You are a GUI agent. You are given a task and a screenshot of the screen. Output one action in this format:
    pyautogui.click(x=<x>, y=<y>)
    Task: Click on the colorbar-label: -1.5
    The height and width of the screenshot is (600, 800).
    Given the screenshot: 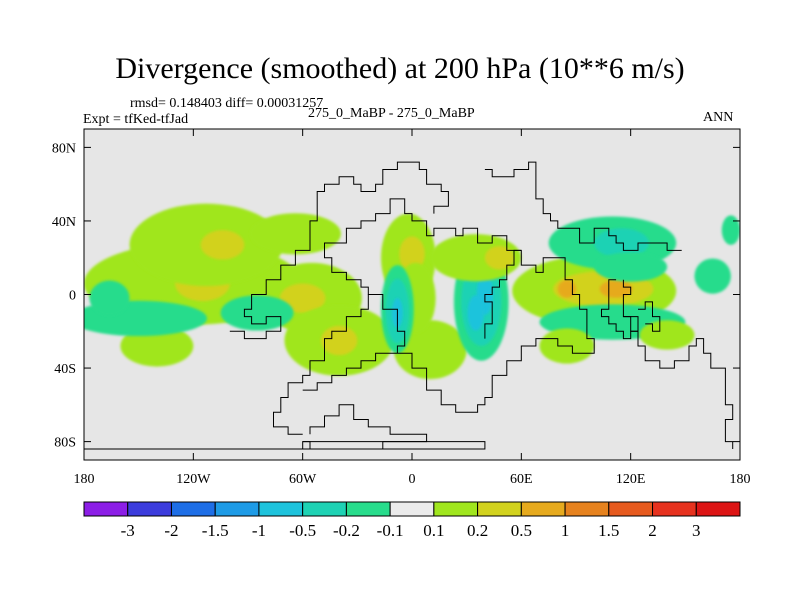 What is the action you would take?
    pyautogui.click(x=215, y=530)
    